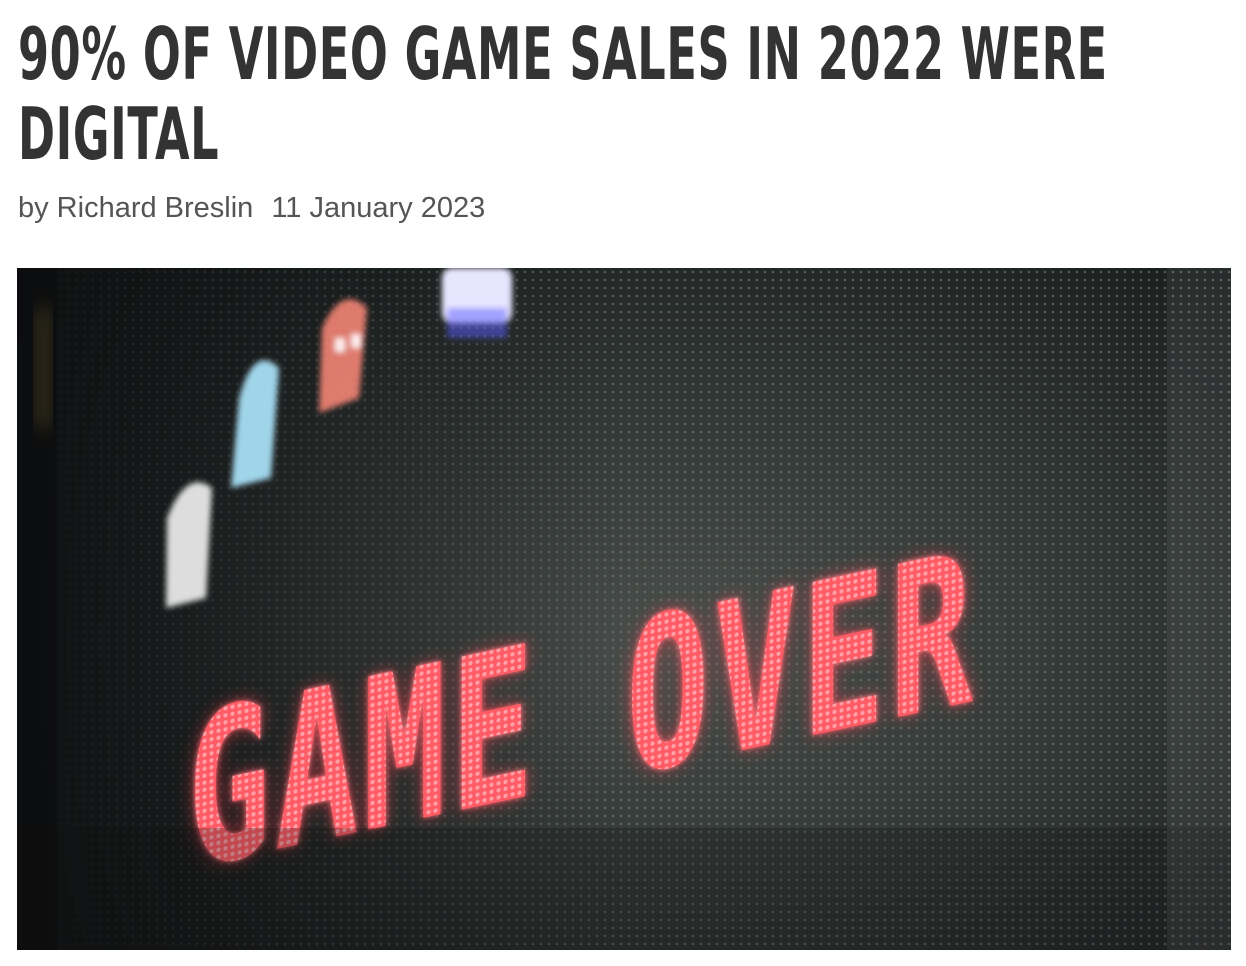 This screenshot has width=1246, height=966. Describe the element at coordinates (339, 438) in the screenshot. I see `ghost-sprites` at that location.